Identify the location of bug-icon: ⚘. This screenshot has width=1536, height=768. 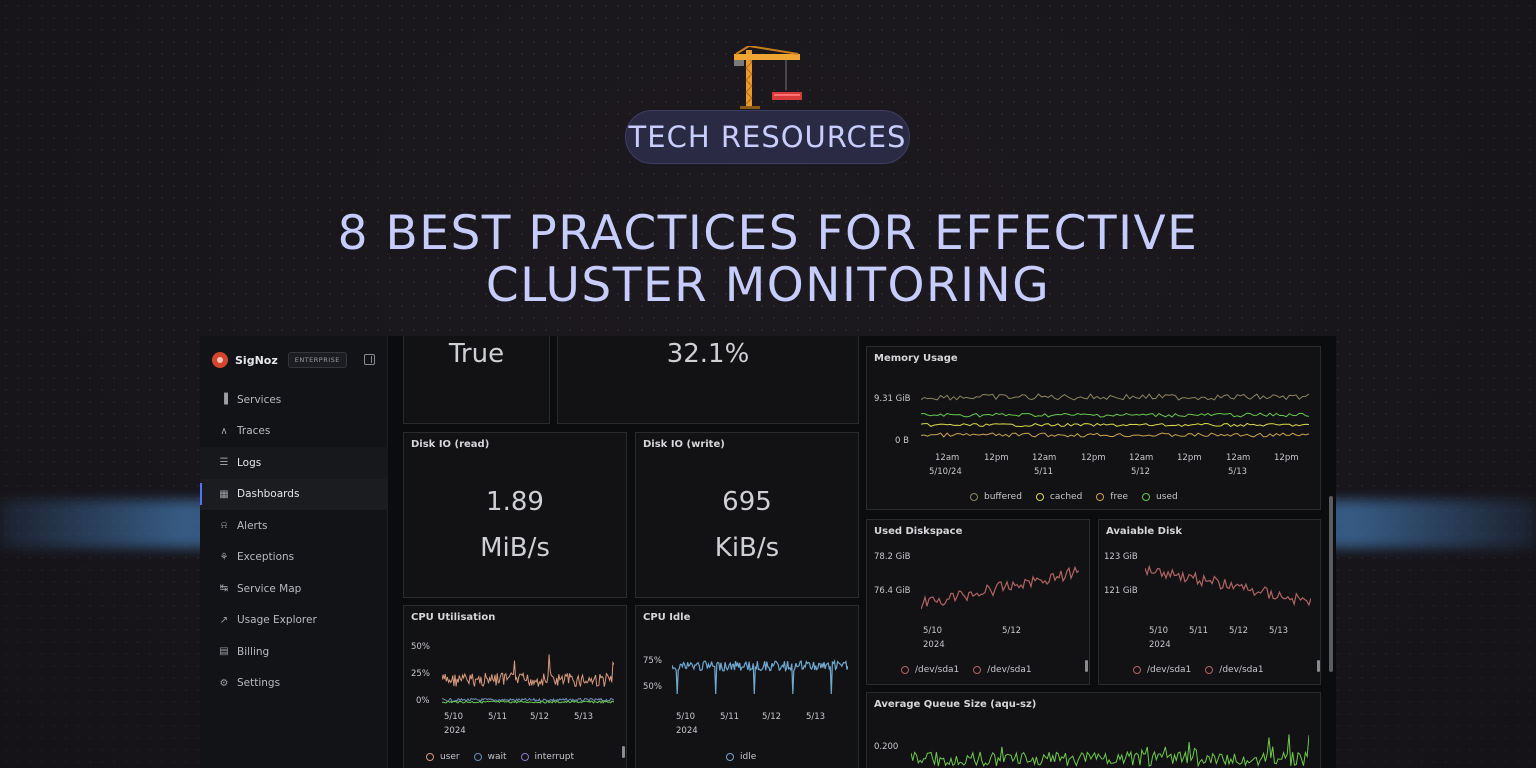
(224, 557).